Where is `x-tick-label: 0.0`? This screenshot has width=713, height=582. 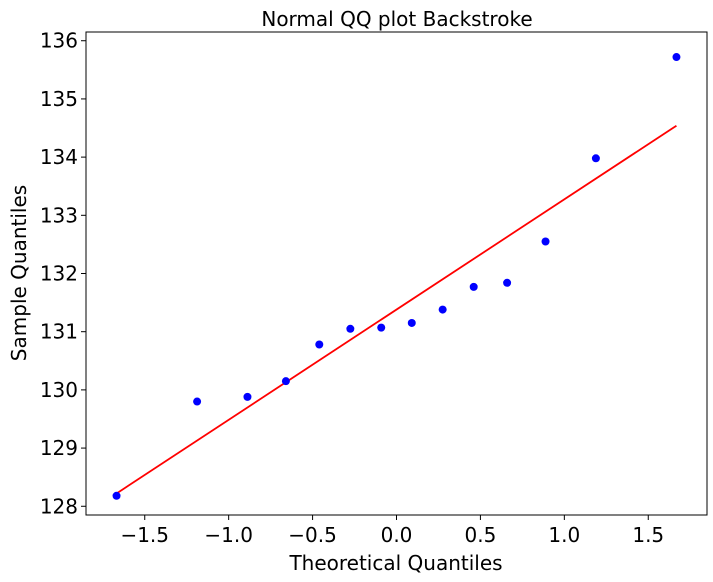 x-tick-label: 0.0 is located at coordinates (397, 535).